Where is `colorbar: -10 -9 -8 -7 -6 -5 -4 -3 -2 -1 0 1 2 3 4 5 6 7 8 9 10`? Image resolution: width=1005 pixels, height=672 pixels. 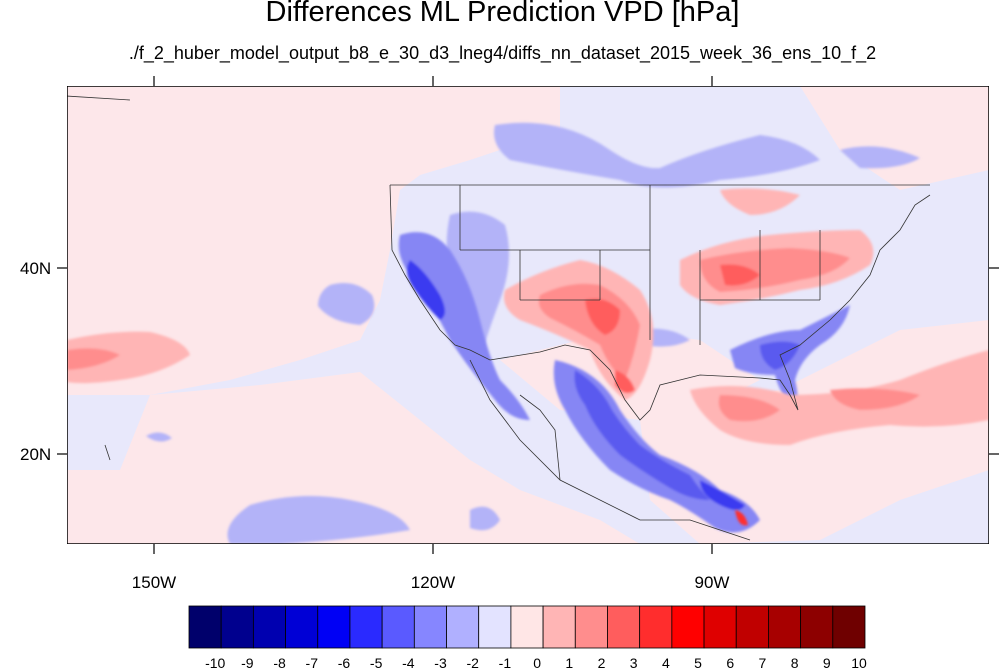 colorbar: -10 -9 -8 -7 -6 -5 -4 -3 -2 -1 0 1 2 3 4 5 6 7 8 9 10 is located at coordinates (527, 638).